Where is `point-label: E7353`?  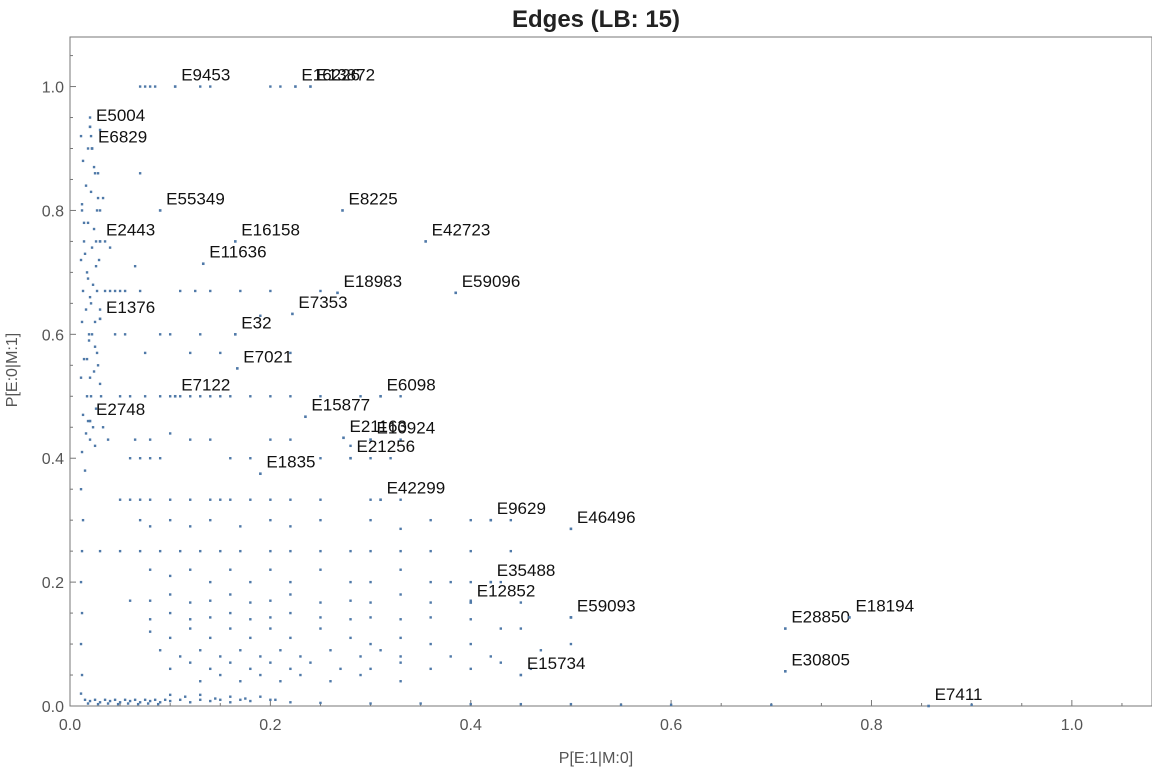
point-label: E7353 is located at coordinates (322, 302).